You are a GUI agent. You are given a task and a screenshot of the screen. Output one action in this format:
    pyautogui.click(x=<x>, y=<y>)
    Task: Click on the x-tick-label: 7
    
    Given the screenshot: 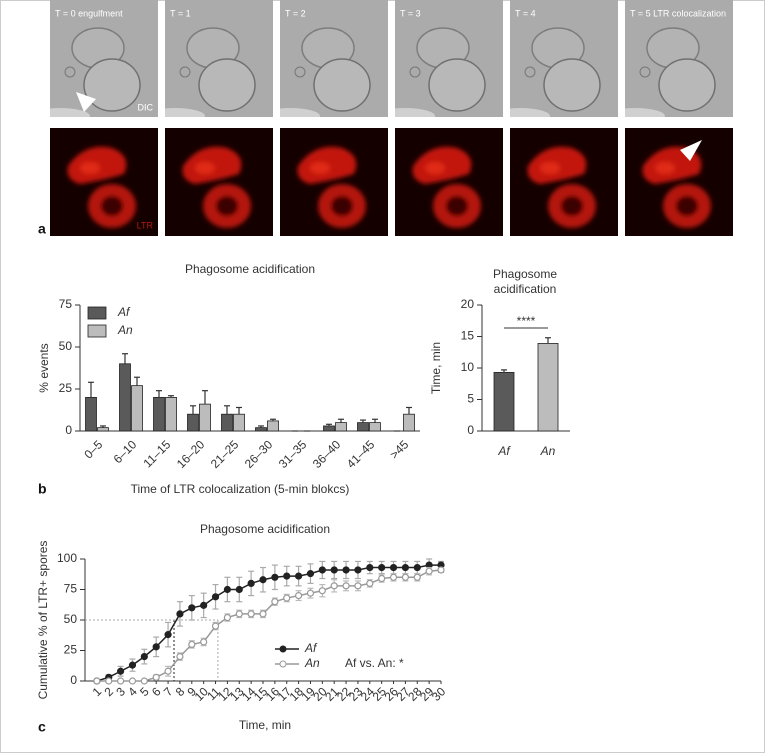 What is the action you would take?
    pyautogui.click(x=168, y=691)
    